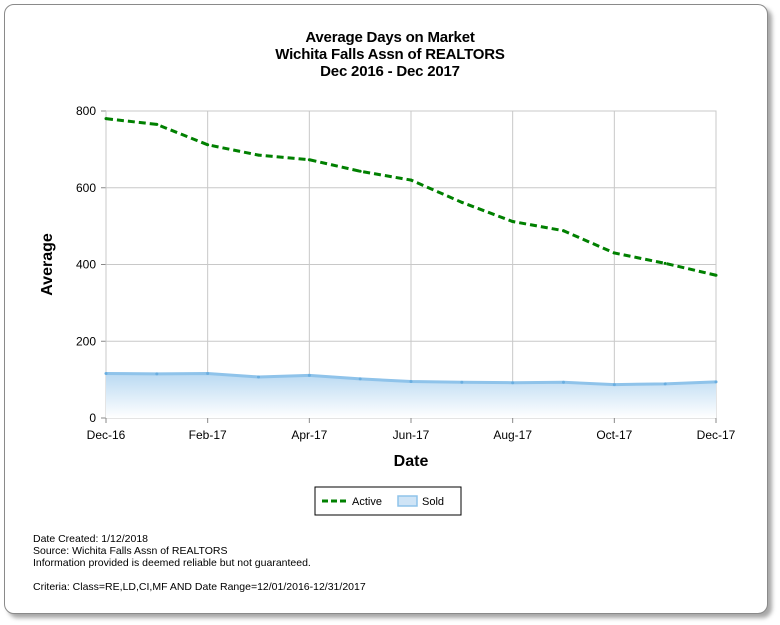 The height and width of the screenshot is (625, 780). Describe the element at coordinates (86, 265) in the screenshot. I see `y-tick-label: 400` at that location.